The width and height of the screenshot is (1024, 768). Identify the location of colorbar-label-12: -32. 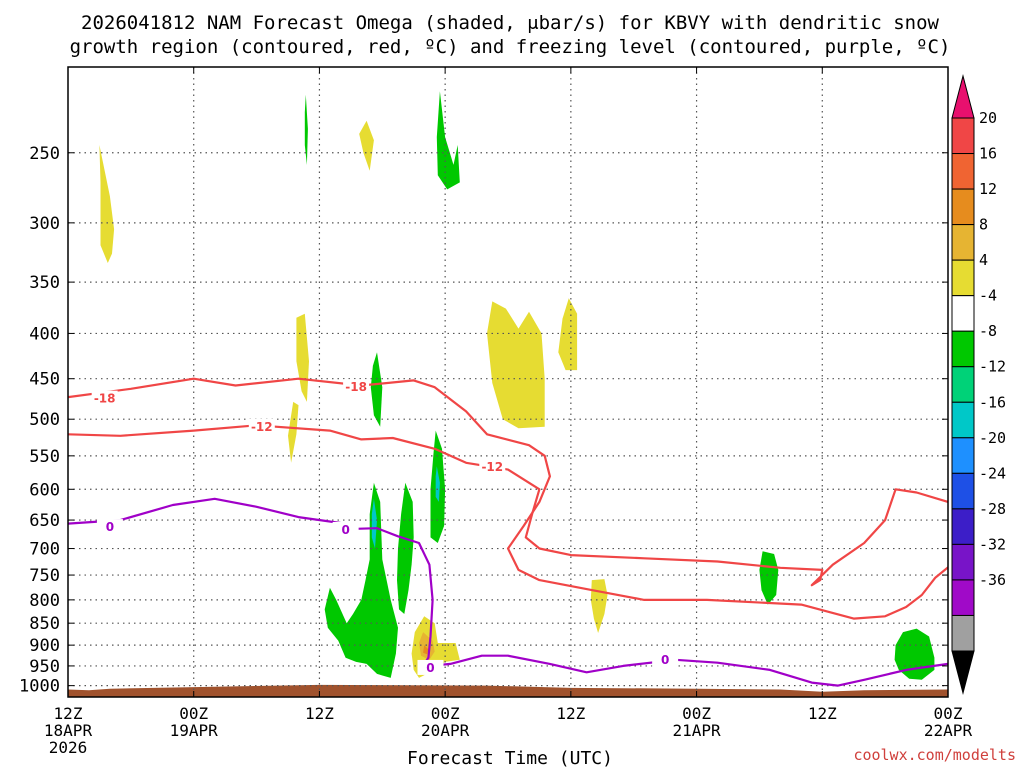
(992, 544).